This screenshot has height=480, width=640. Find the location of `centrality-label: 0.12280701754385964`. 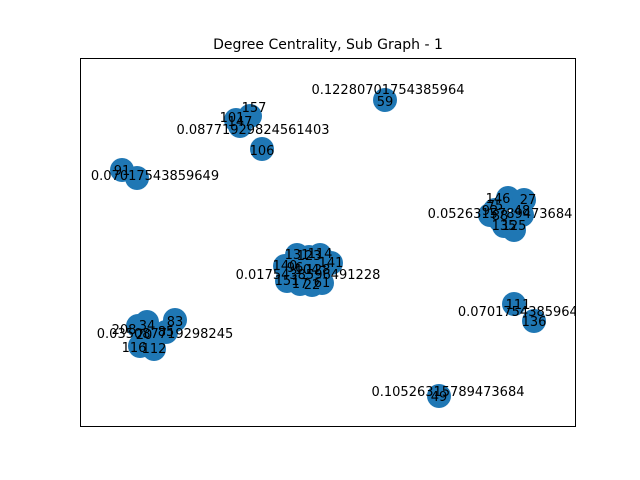

centrality-label: 0.12280701754385964 is located at coordinates (387, 90).